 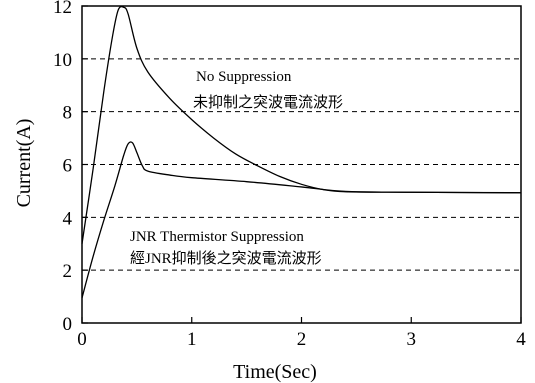 I want to click on y-axis-title: Current(A), so click(x=24, y=163).